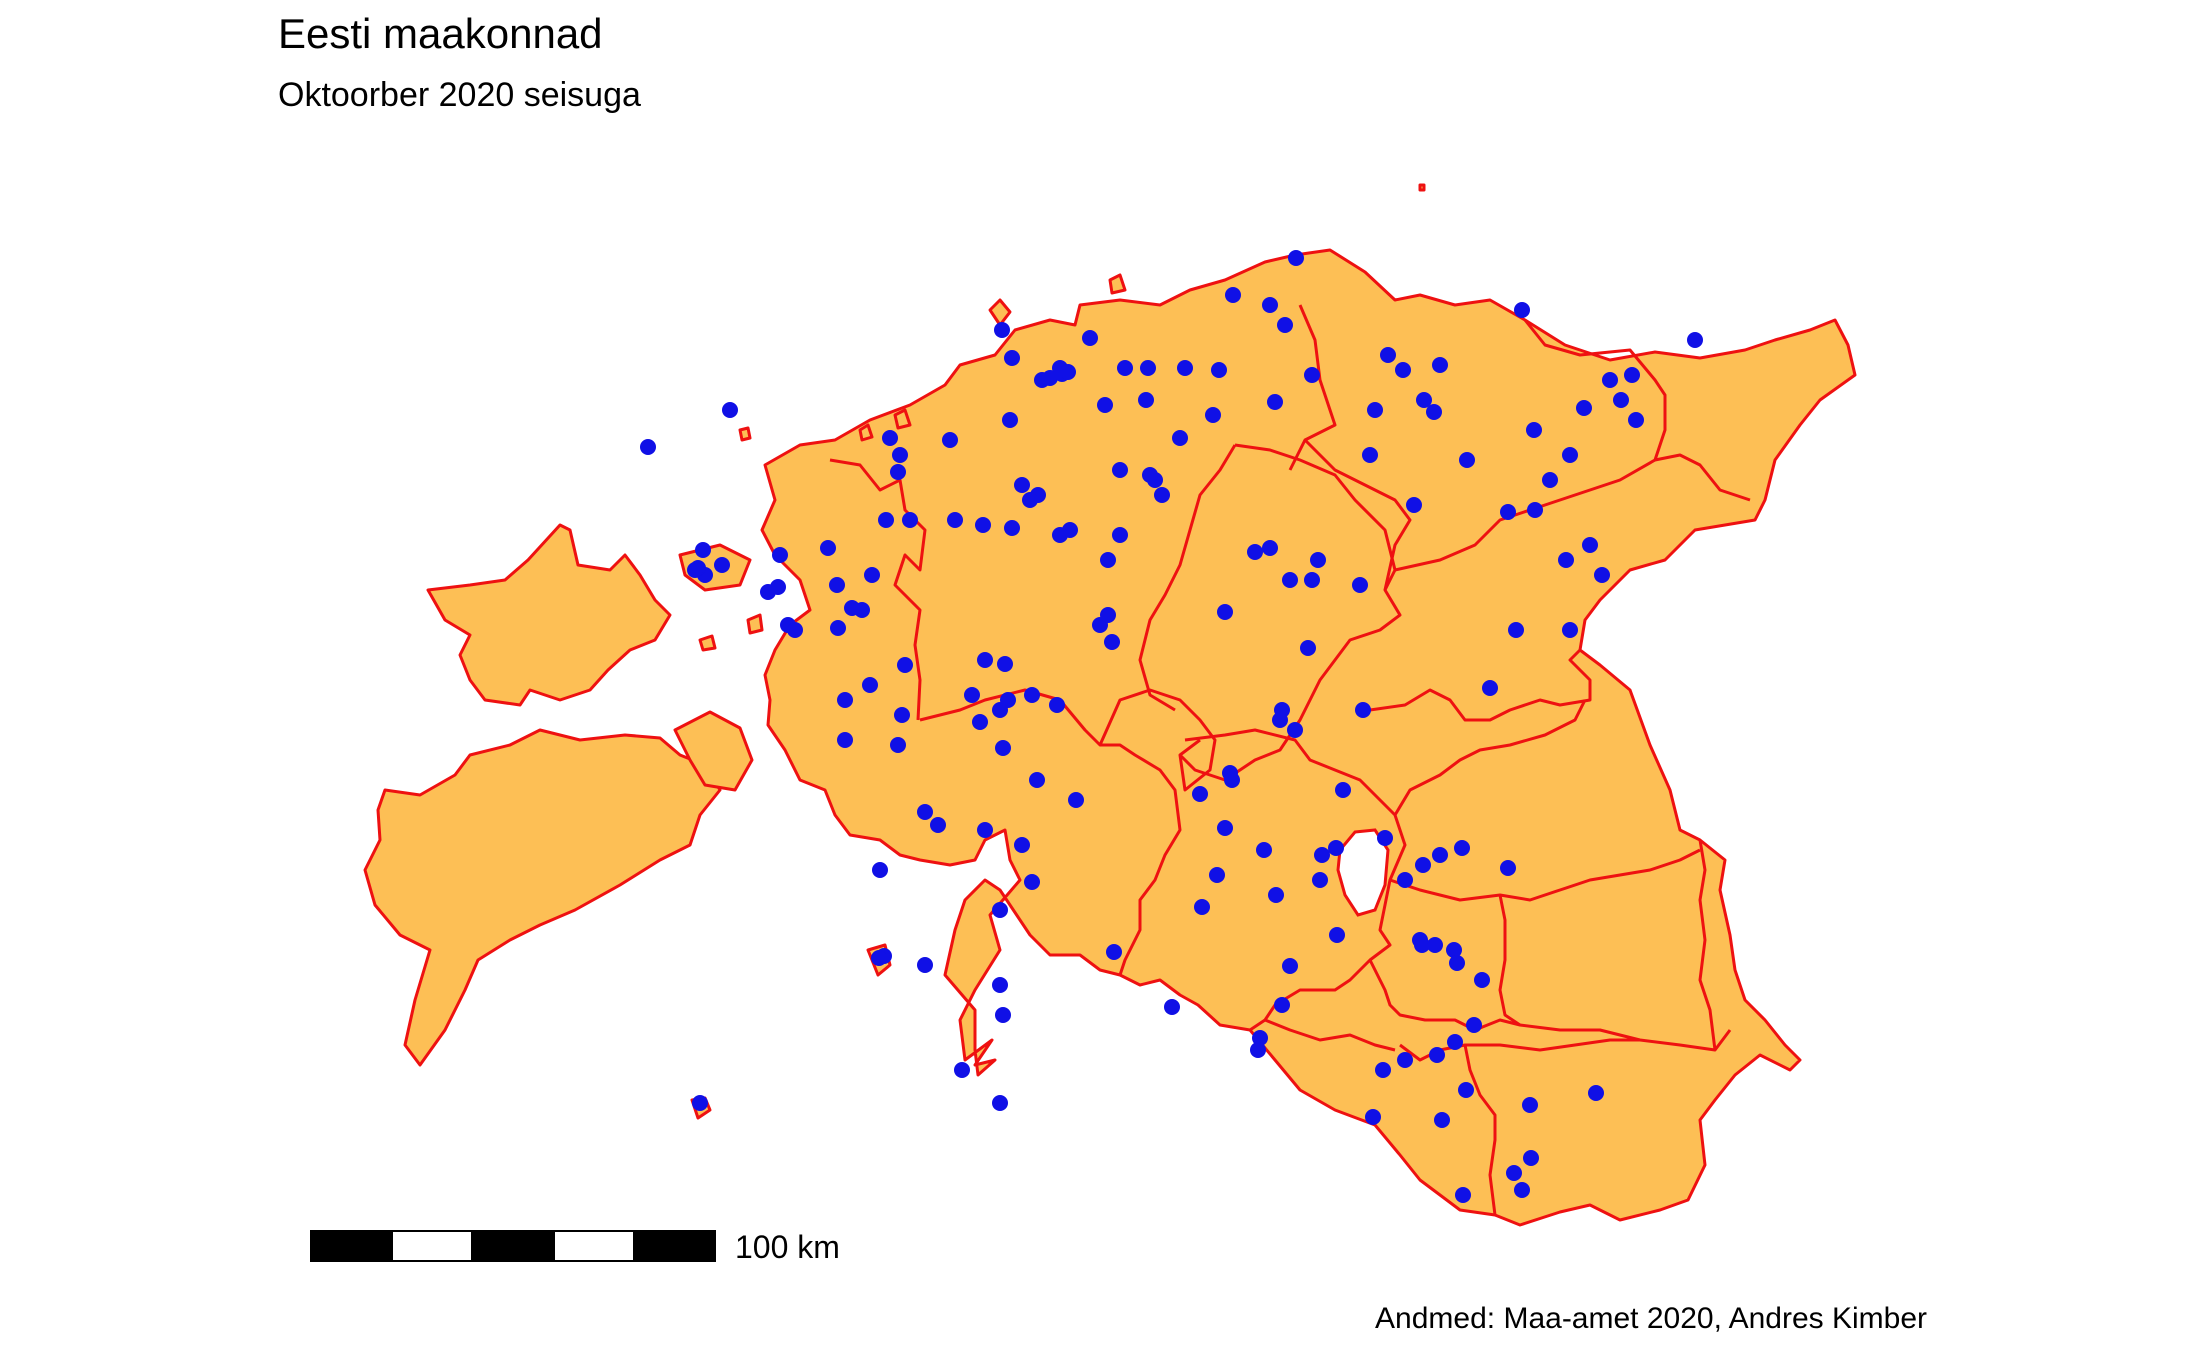  What do you see at coordinates (440, 33) in the screenshot?
I see `map-title: Eesti maakonnad` at bounding box center [440, 33].